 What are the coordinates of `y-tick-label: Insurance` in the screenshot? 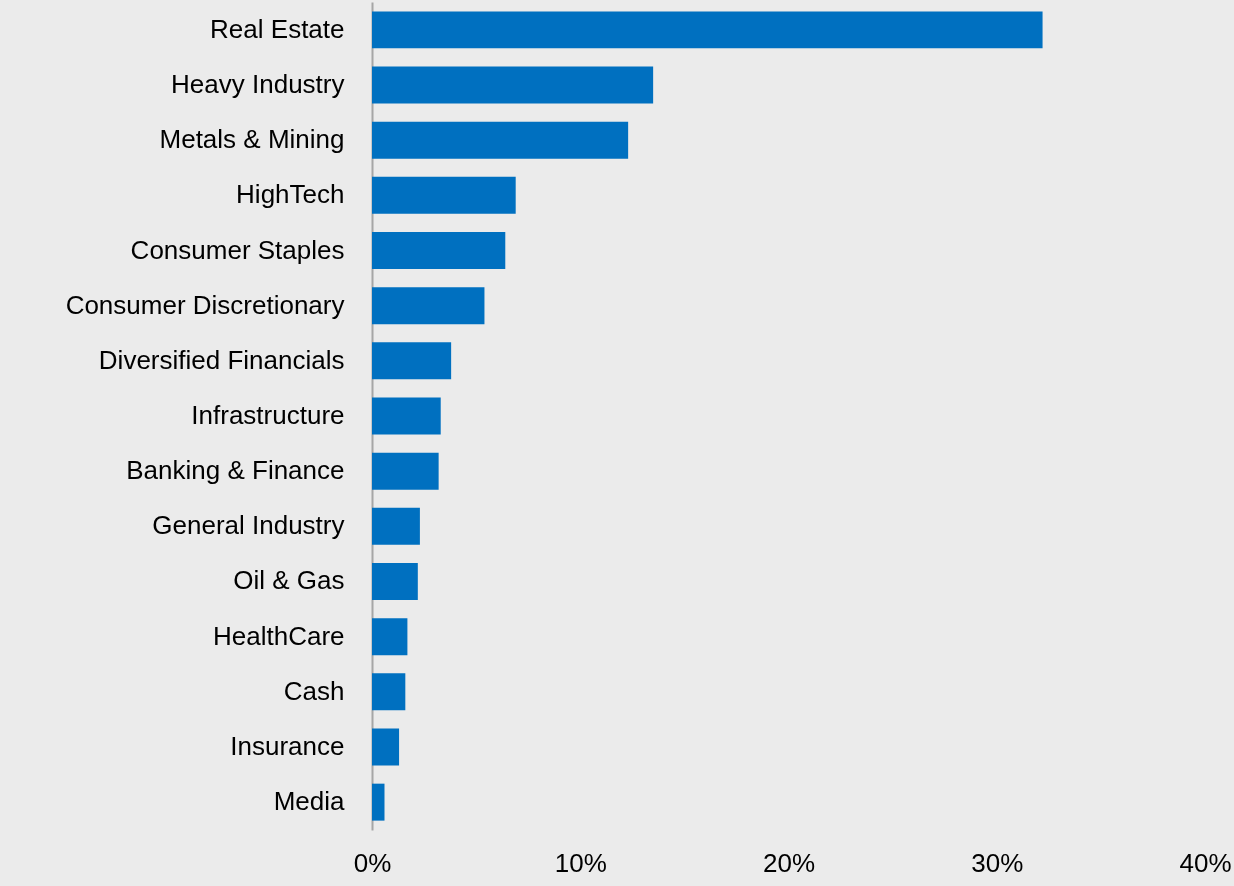 It's located at (287, 745).